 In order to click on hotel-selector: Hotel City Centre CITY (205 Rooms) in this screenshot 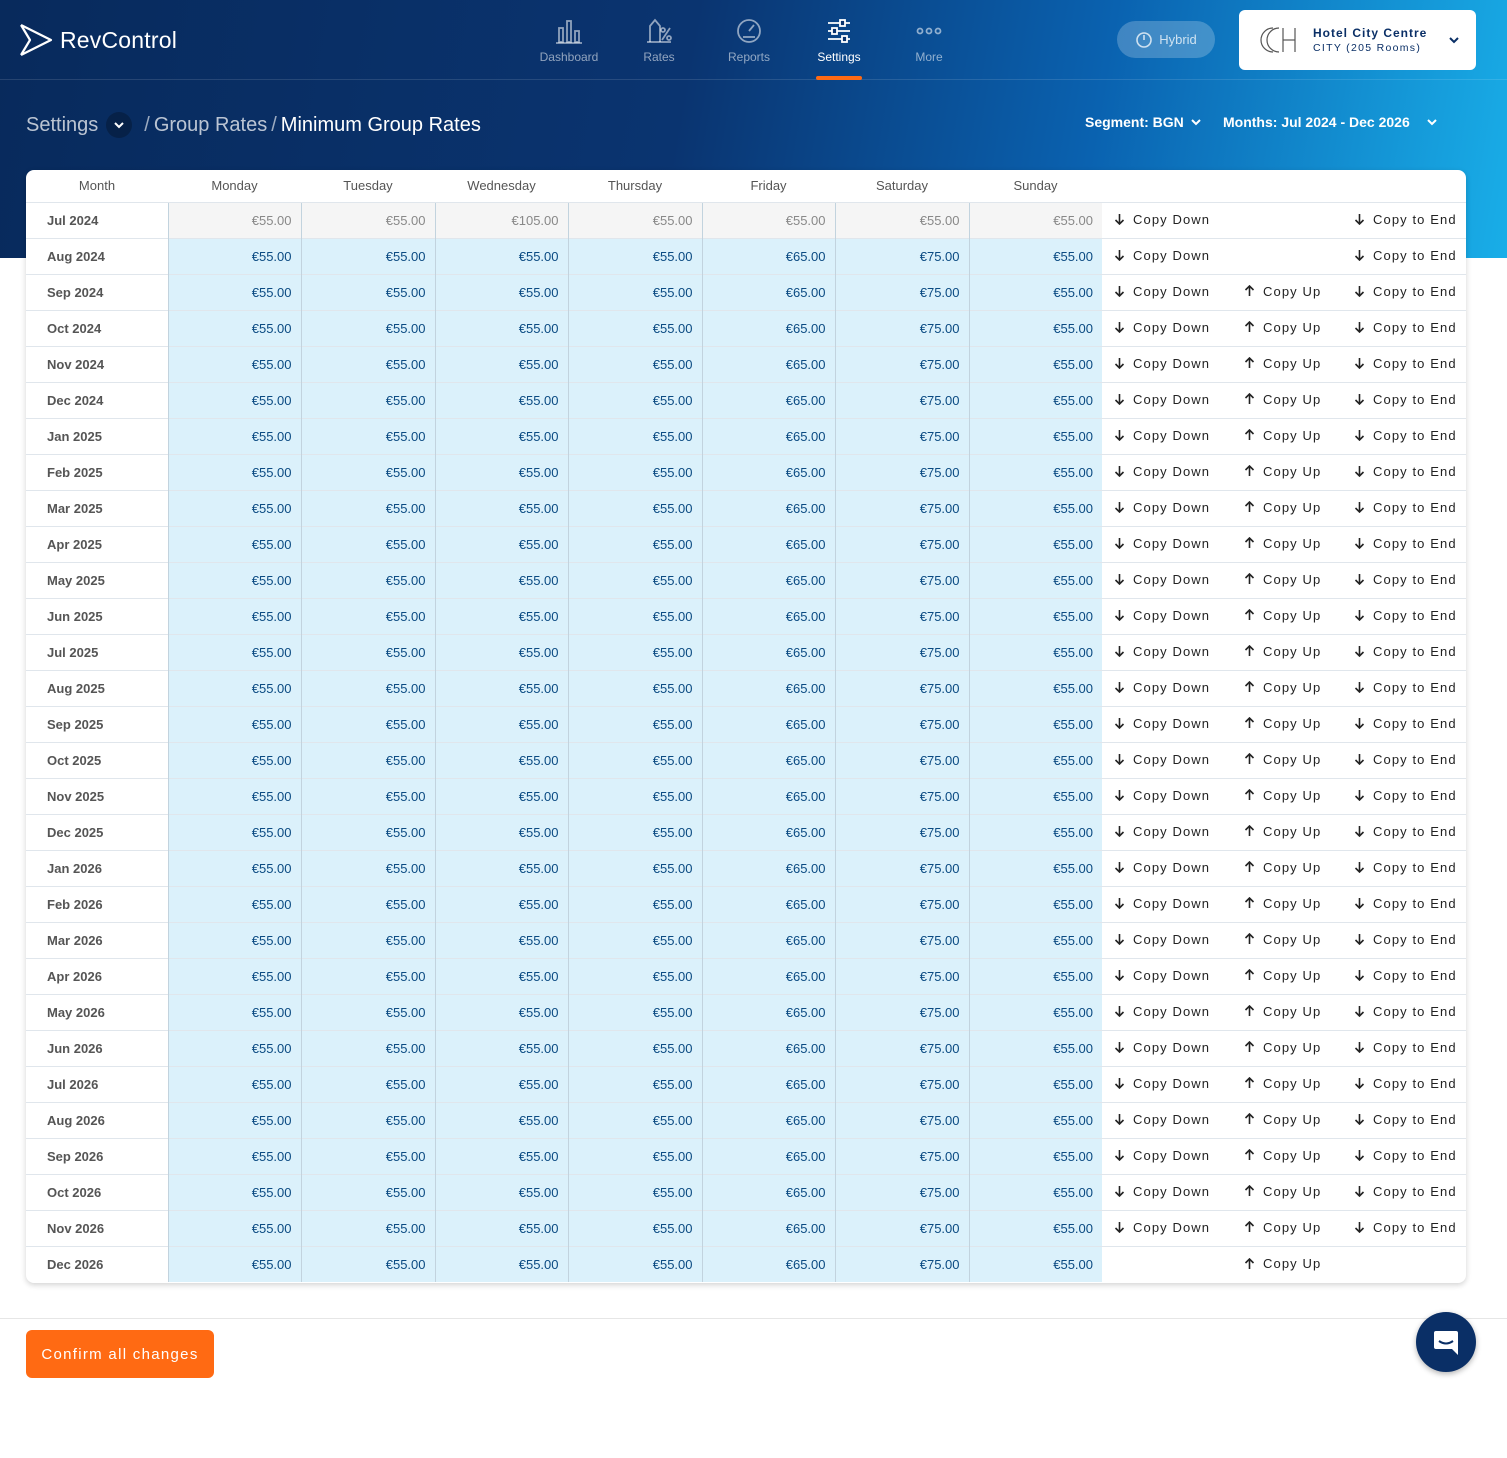, I will do `click(1357, 40)`.